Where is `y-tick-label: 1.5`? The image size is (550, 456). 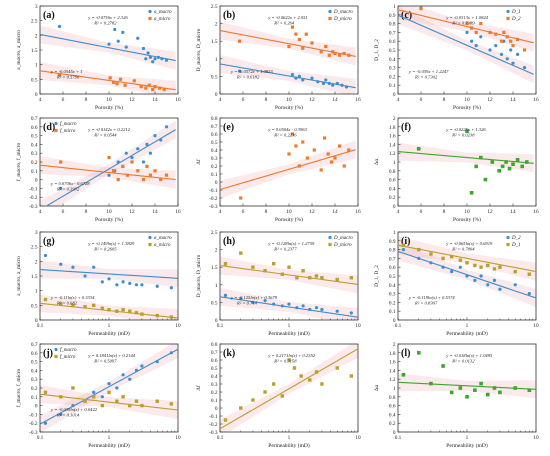 y-tick-label: 1.5 is located at coordinates (214, 268).